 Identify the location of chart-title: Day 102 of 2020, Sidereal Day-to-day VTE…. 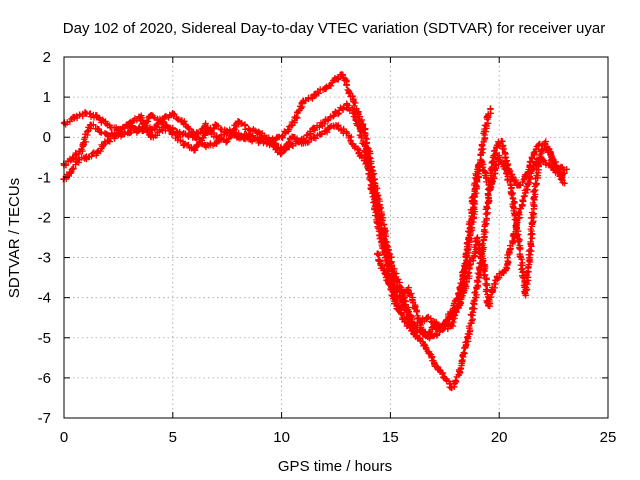
(334, 28).